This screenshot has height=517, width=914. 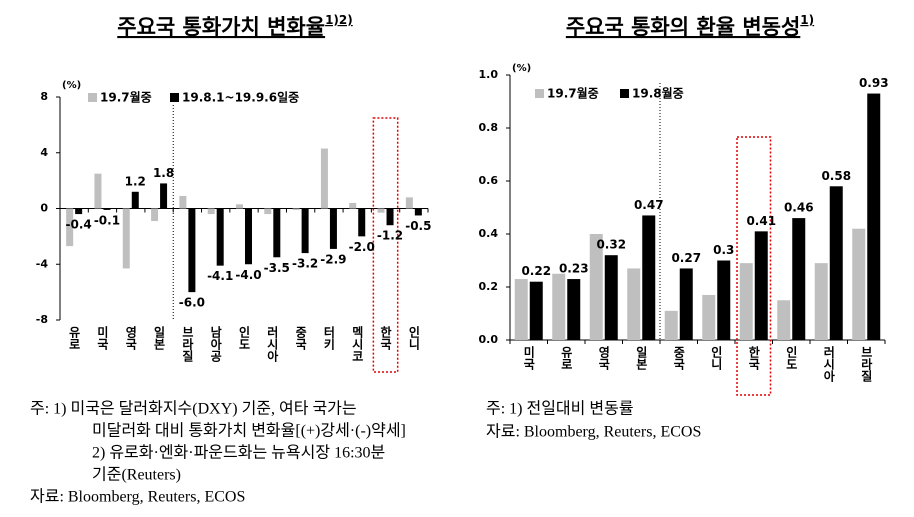 I want to click on x-tick-label: 러시아, so click(x=829, y=364).